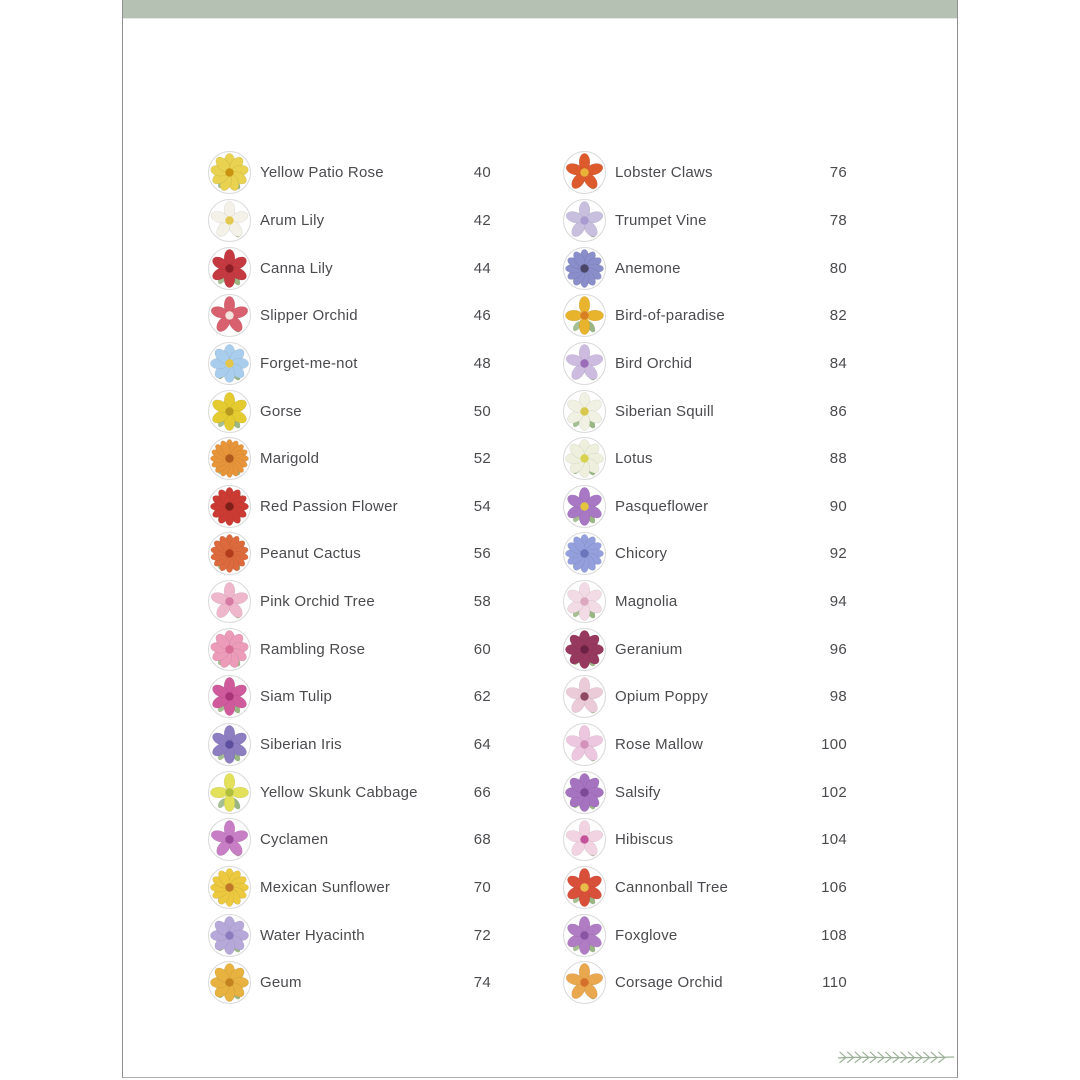 This screenshot has width=1080, height=1080. Describe the element at coordinates (838, 649) in the screenshot. I see `entry-page-number: 96` at that location.